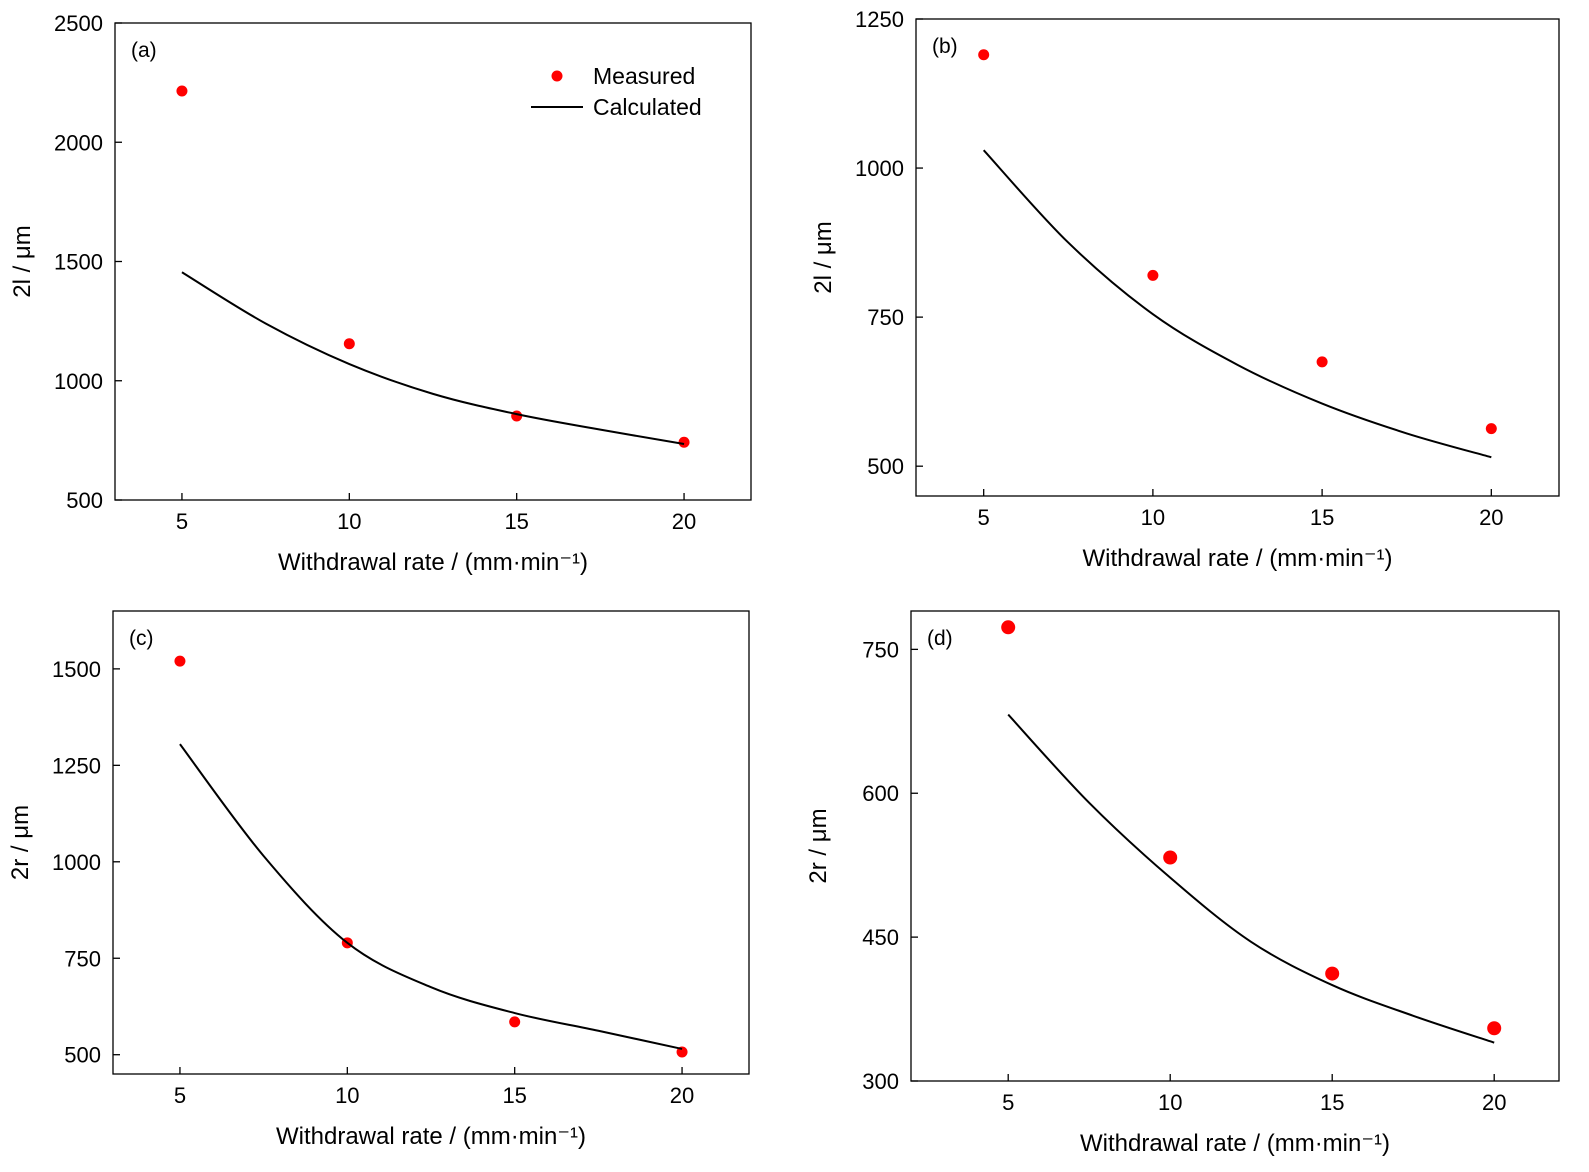  I want to click on y-tick-label: 2500, so click(78, 23).